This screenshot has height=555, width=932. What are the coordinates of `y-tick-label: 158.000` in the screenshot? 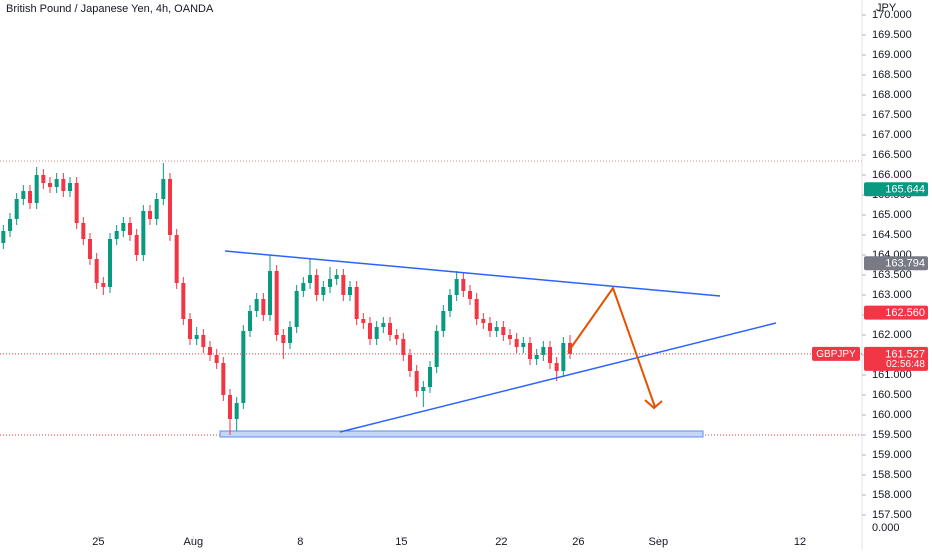 It's located at (892, 495).